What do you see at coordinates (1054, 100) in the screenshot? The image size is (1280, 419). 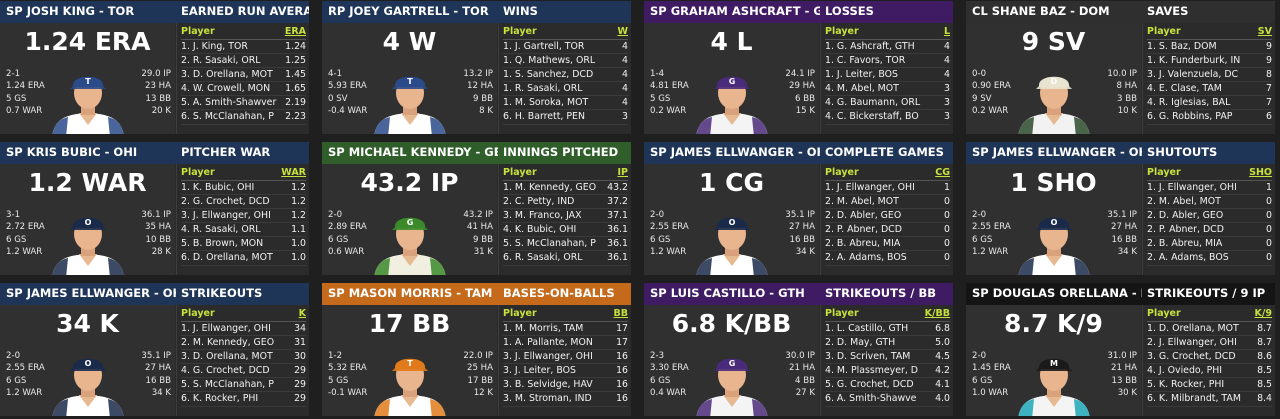 I see `player-avatar: D` at bounding box center [1054, 100].